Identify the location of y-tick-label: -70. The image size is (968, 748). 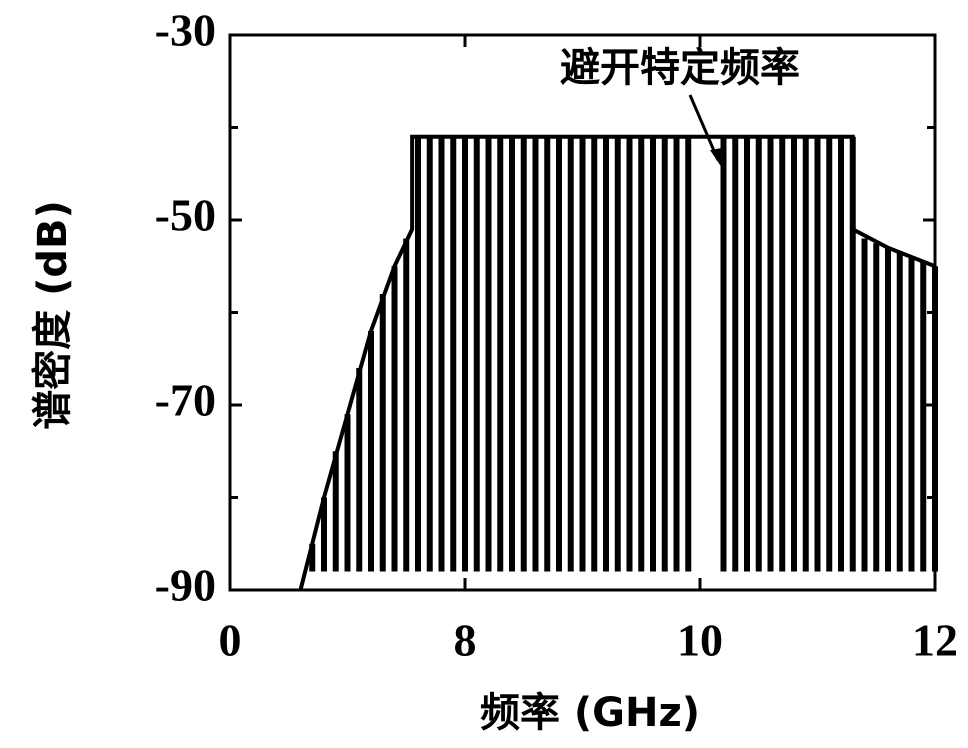
(185, 400).